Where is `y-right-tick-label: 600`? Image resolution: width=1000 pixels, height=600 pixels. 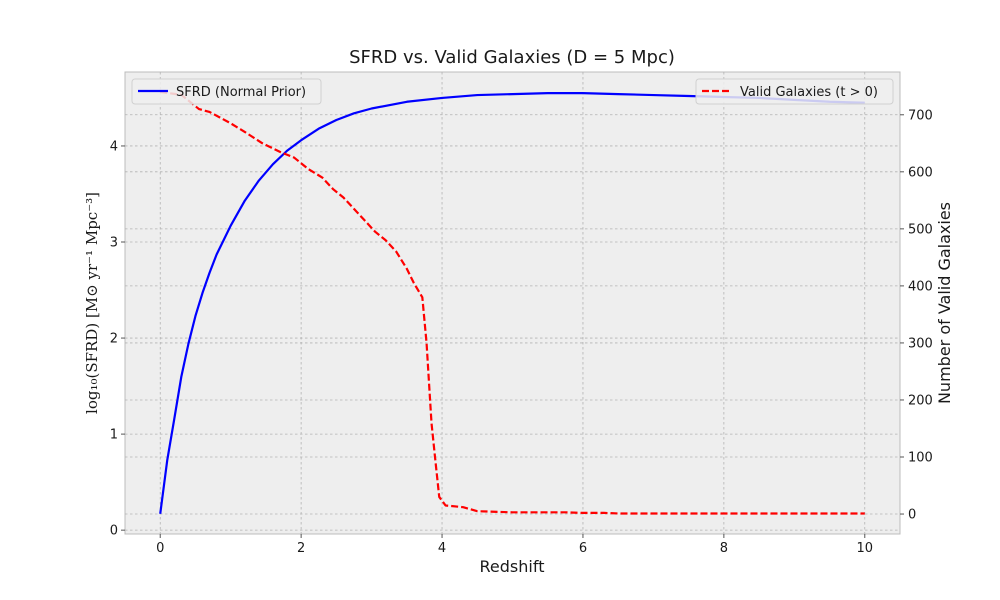
y-right-tick-label: 600 is located at coordinates (920, 172).